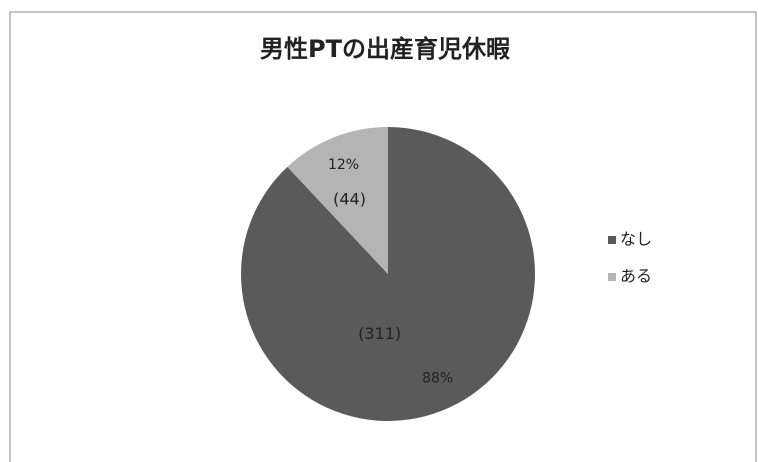  Describe the element at coordinates (349, 198) in the screenshot. I see `count-label: (44)` at that location.